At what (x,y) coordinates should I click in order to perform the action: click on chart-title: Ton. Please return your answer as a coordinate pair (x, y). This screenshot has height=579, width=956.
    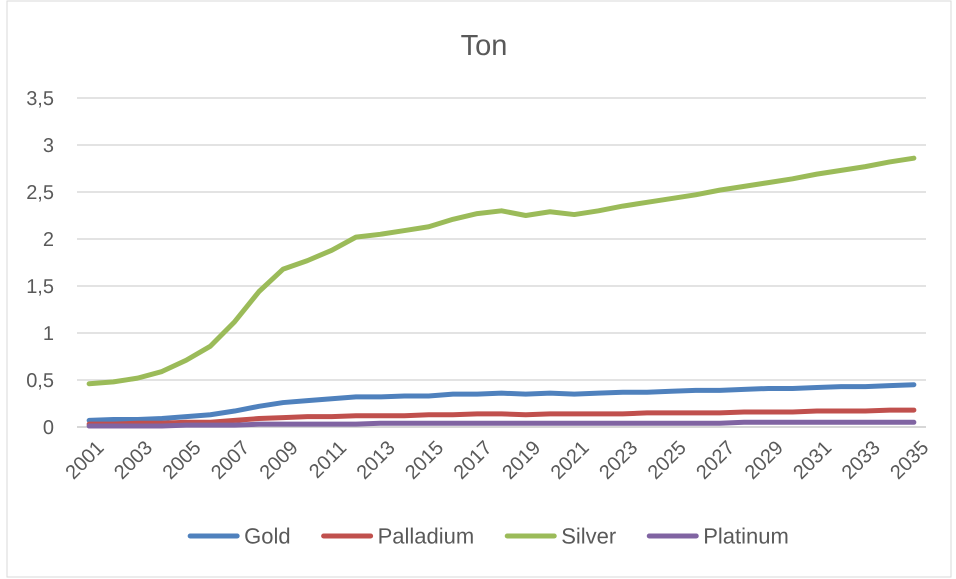
    Looking at the image, I should click on (484, 46).